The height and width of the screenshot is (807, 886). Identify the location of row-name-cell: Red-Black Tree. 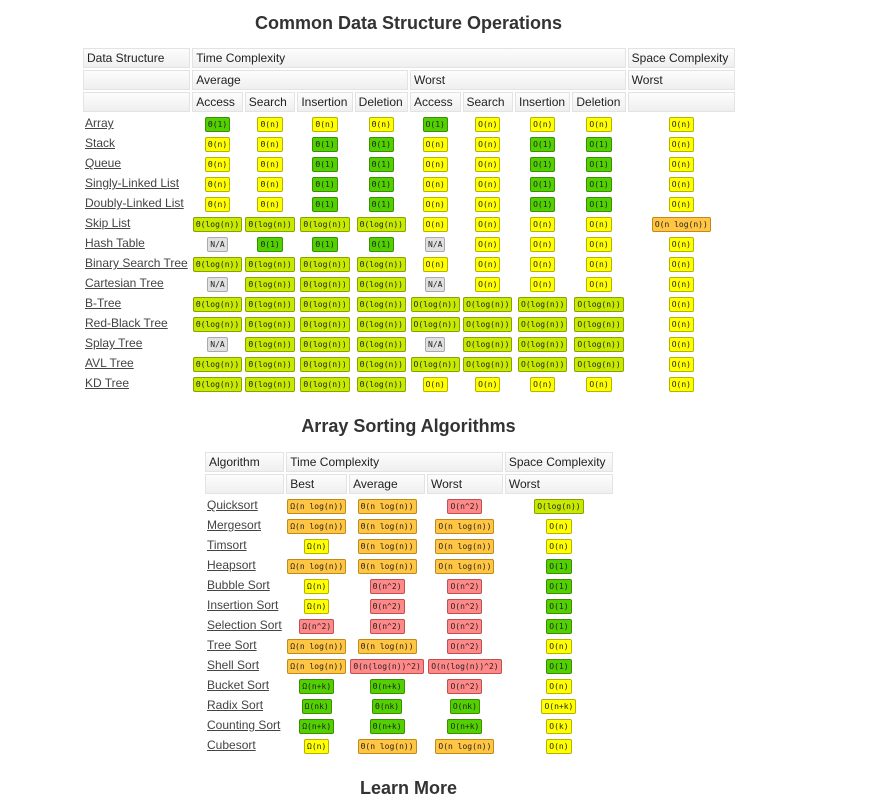
(136, 323).